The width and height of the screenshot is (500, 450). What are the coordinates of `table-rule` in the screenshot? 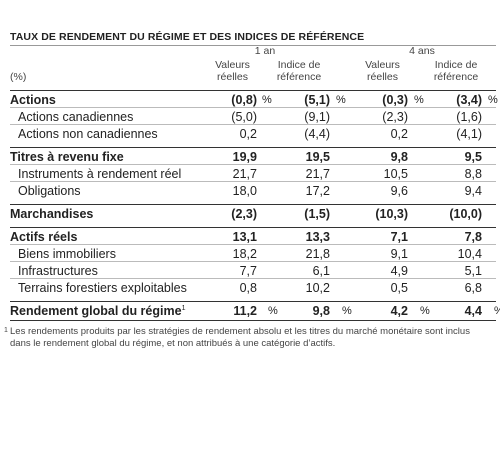 It's located at (253, 320).